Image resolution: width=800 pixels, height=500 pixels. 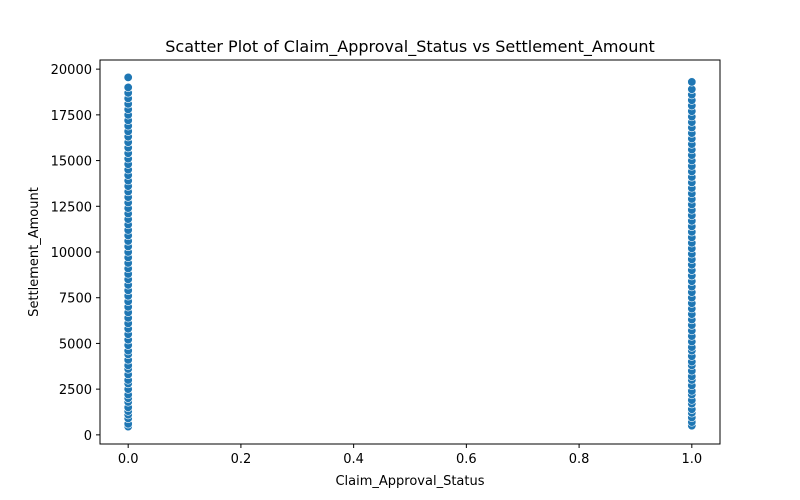 What do you see at coordinates (128, 459) in the screenshot?
I see `x-tick-label: 0.0` at bounding box center [128, 459].